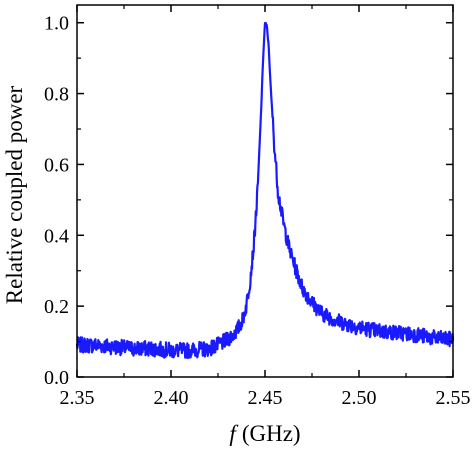  What do you see at coordinates (56, 24) in the screenshot?
I see `y-tick-label: 1.0` at bounding box center [56, 24].